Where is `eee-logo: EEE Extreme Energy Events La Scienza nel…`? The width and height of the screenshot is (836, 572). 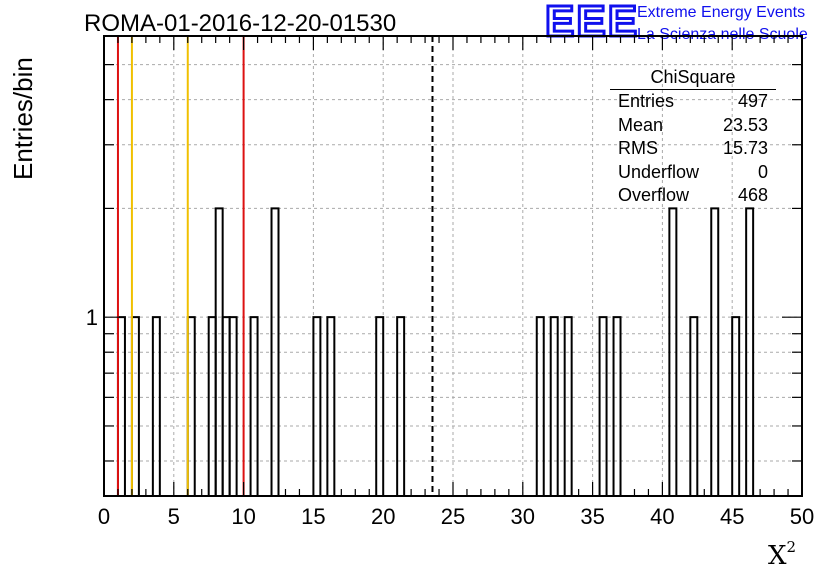
eee-logo: EEE Extreme Energy Events La Scienza nel… is located at coordinates (689, 23).